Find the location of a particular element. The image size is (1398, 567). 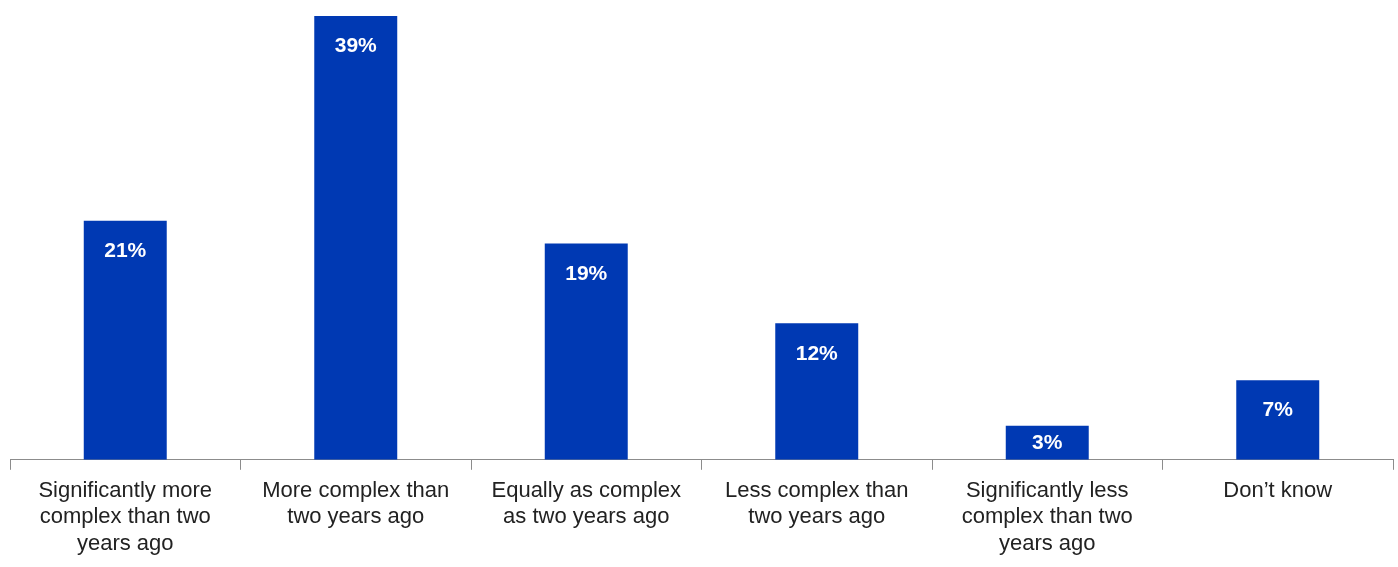

x-tick-label: Less complex than two years ago is located at coordinates (817, 503).